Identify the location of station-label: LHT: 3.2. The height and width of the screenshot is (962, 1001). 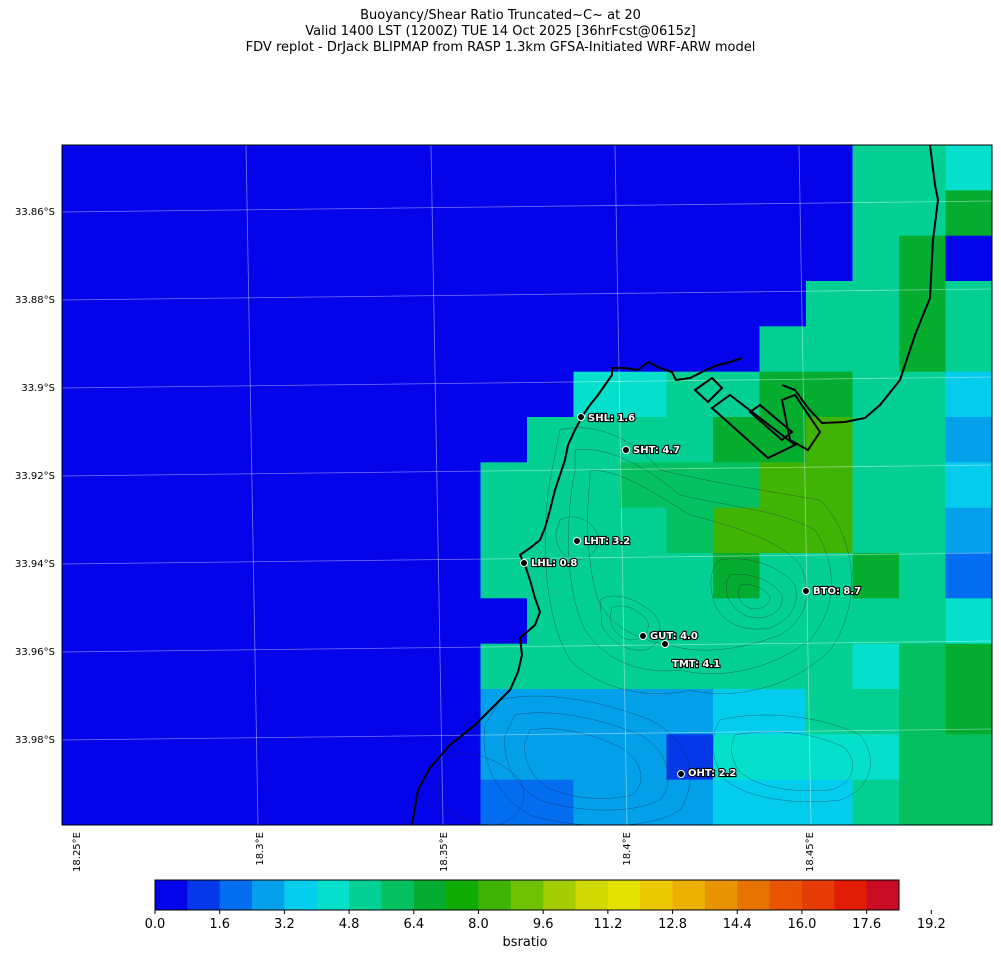
(607, 541).